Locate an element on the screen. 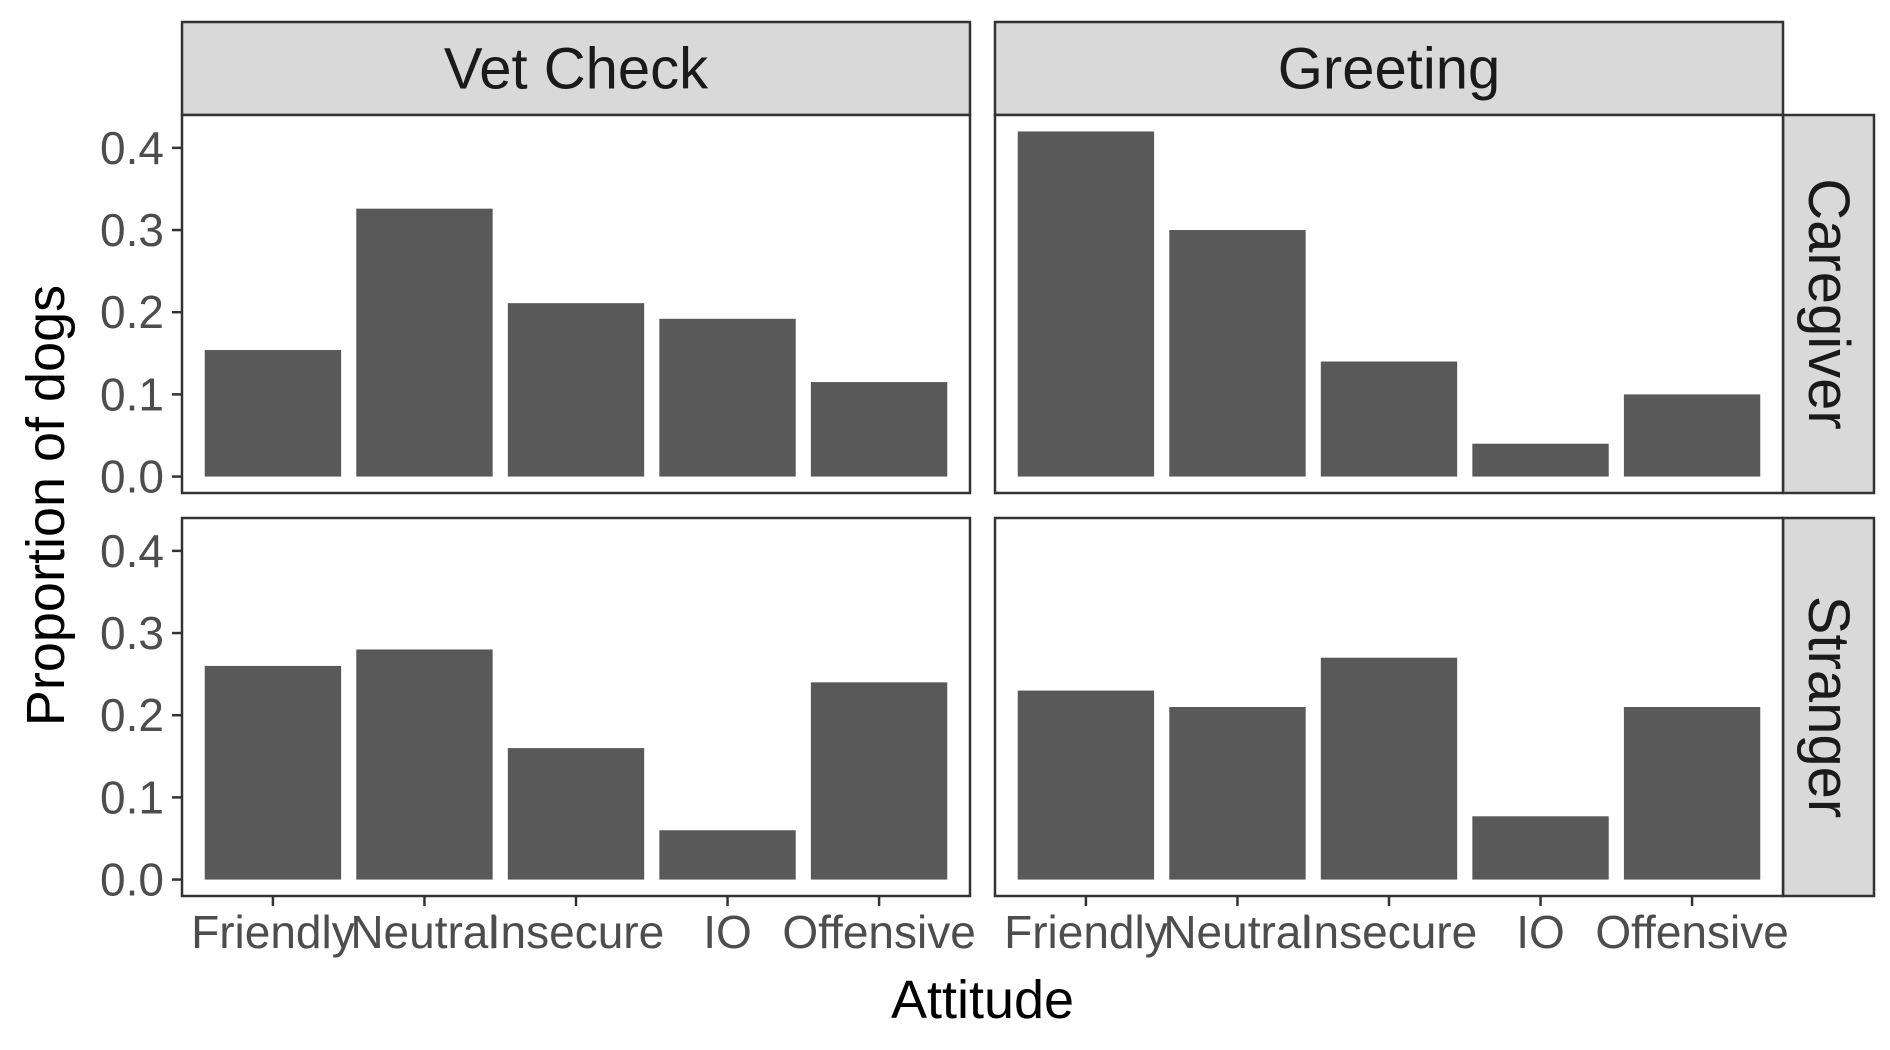  bar-vet-check-stranger-insecure is located at coordinates (576, 814).